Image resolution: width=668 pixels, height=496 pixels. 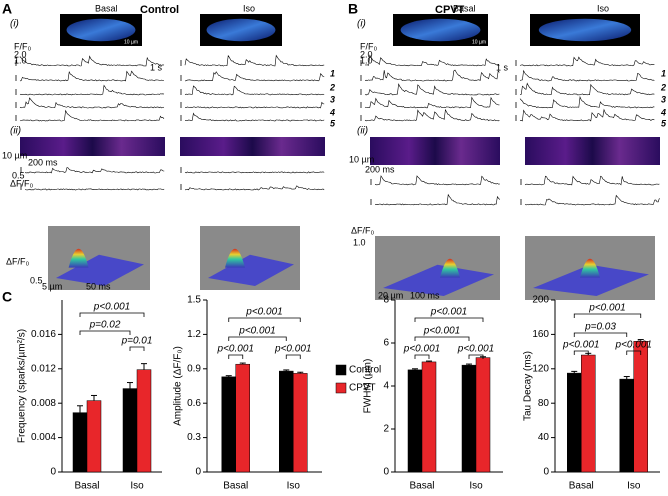 I want to click on scale-label: 20 µm, so click(x=390, y=295).